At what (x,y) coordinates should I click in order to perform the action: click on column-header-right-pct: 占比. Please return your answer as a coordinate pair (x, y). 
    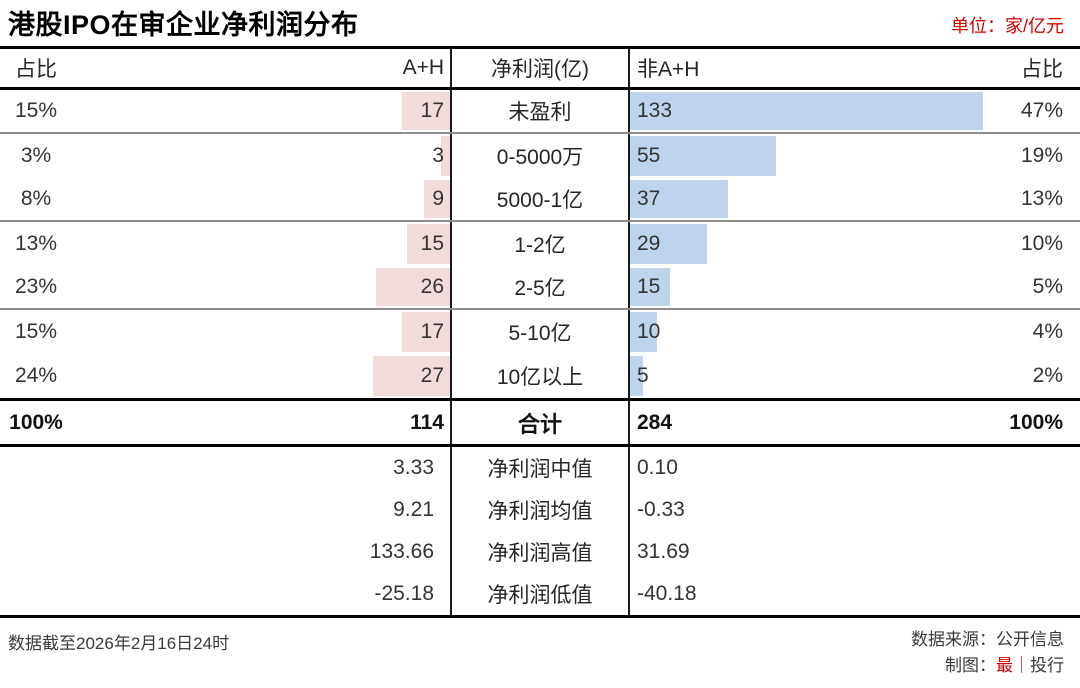
    Looking at the image, I should click on (1042, 69).